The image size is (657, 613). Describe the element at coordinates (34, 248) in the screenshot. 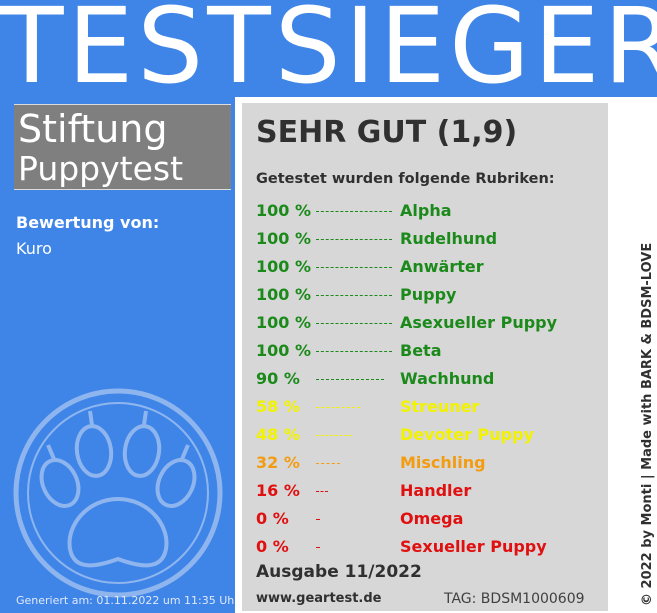

I see `rater-name: Kuro` at that location.